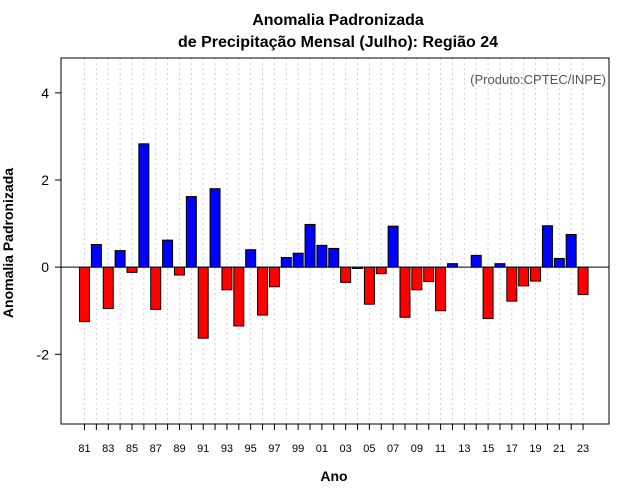 The image size is (640, 500). I want to click on bar-1999, so click(298, 260).